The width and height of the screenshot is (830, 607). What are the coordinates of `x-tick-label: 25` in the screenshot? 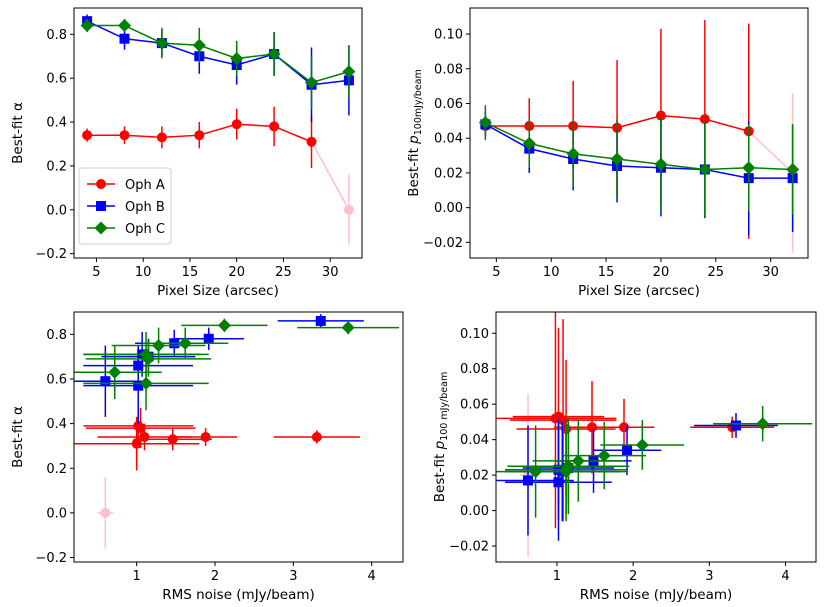 It's located at (716, 272).